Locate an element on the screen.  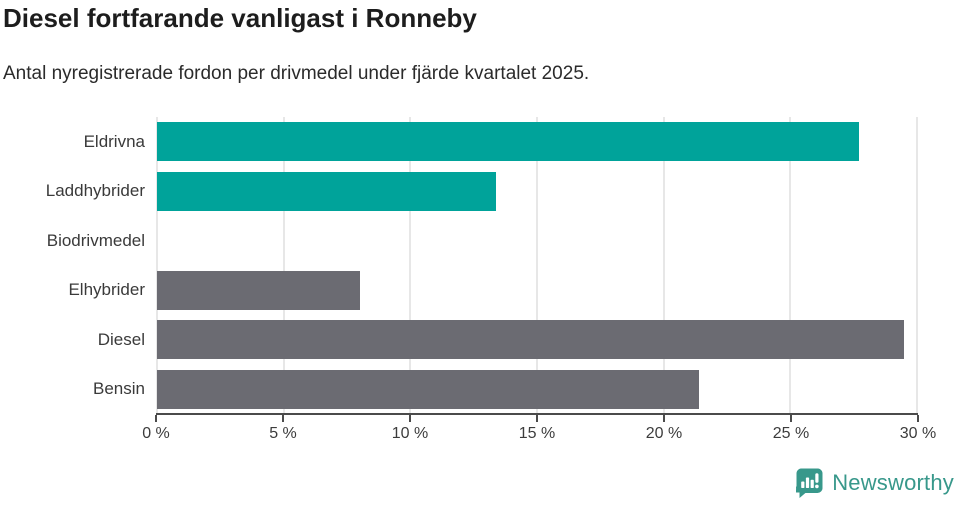
bar-elhybrider is located at coordinates (258, 290).